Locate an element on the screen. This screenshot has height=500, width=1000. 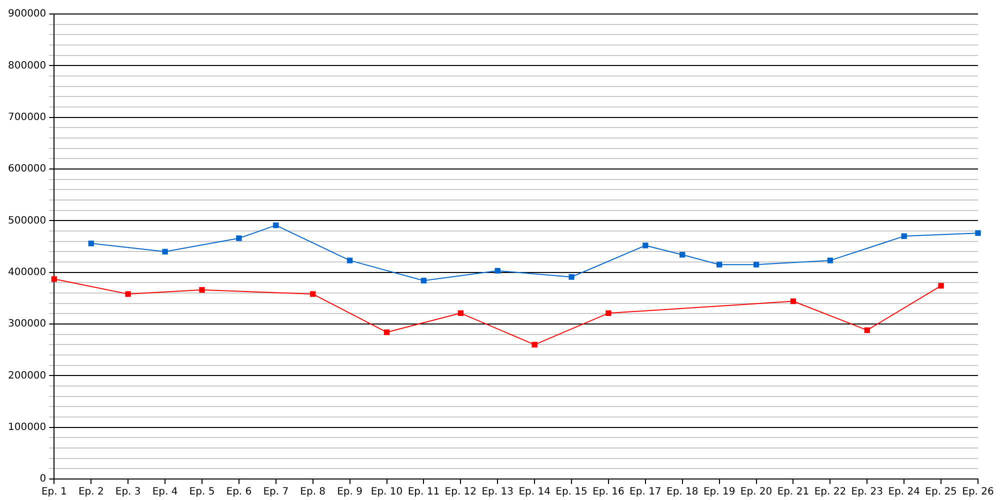
x-tick-label: Ep. 26 is located at coordinates (978, 492).